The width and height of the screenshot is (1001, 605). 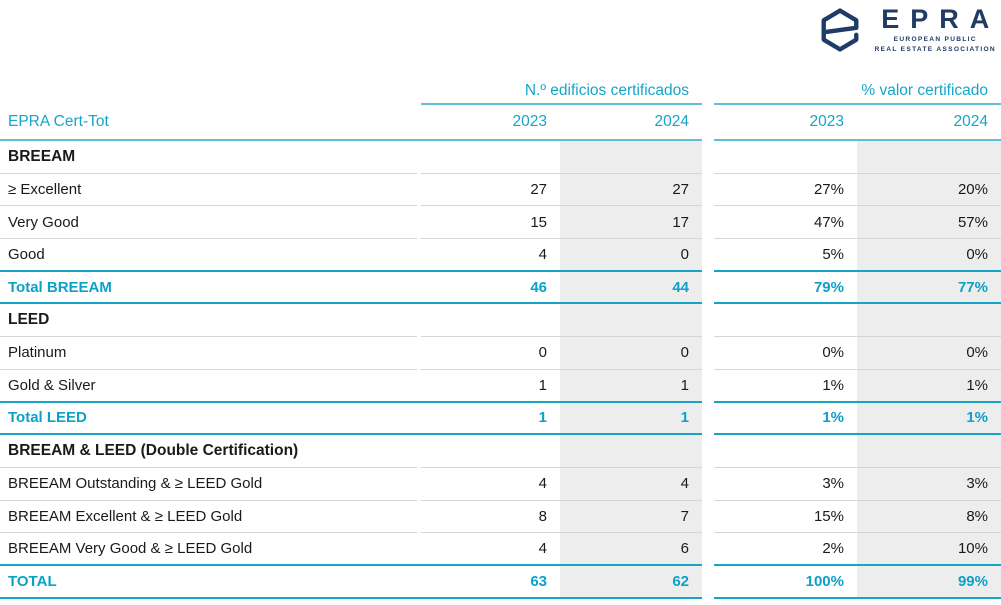 What do you see at coordinates (490, 288) in the screenshot?
I see `total-value: 46` at bounding box center [490, 288].